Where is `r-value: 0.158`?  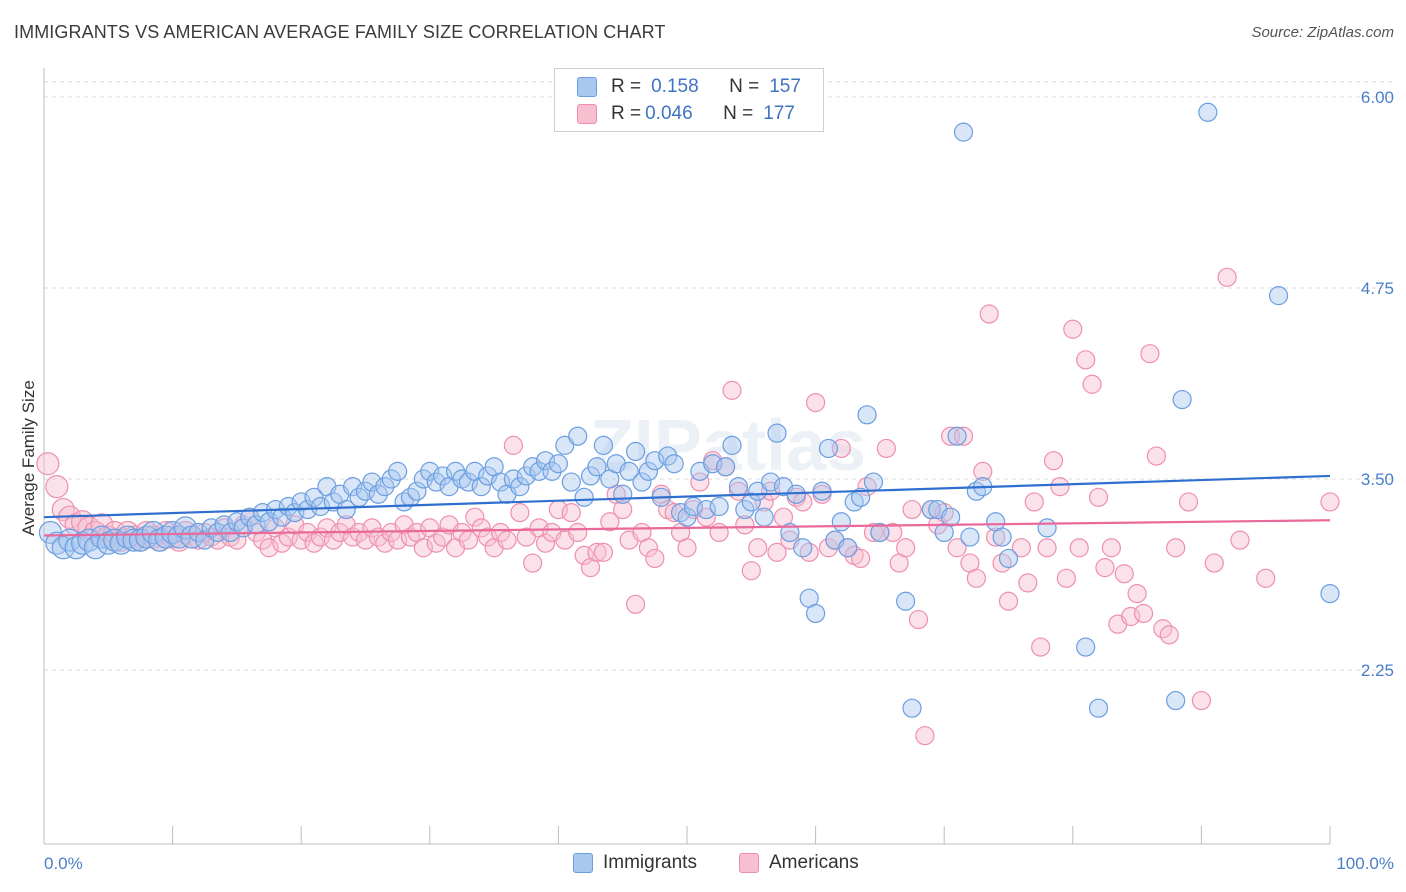 r-value: 0.158 is located at coordinates (675, 86).